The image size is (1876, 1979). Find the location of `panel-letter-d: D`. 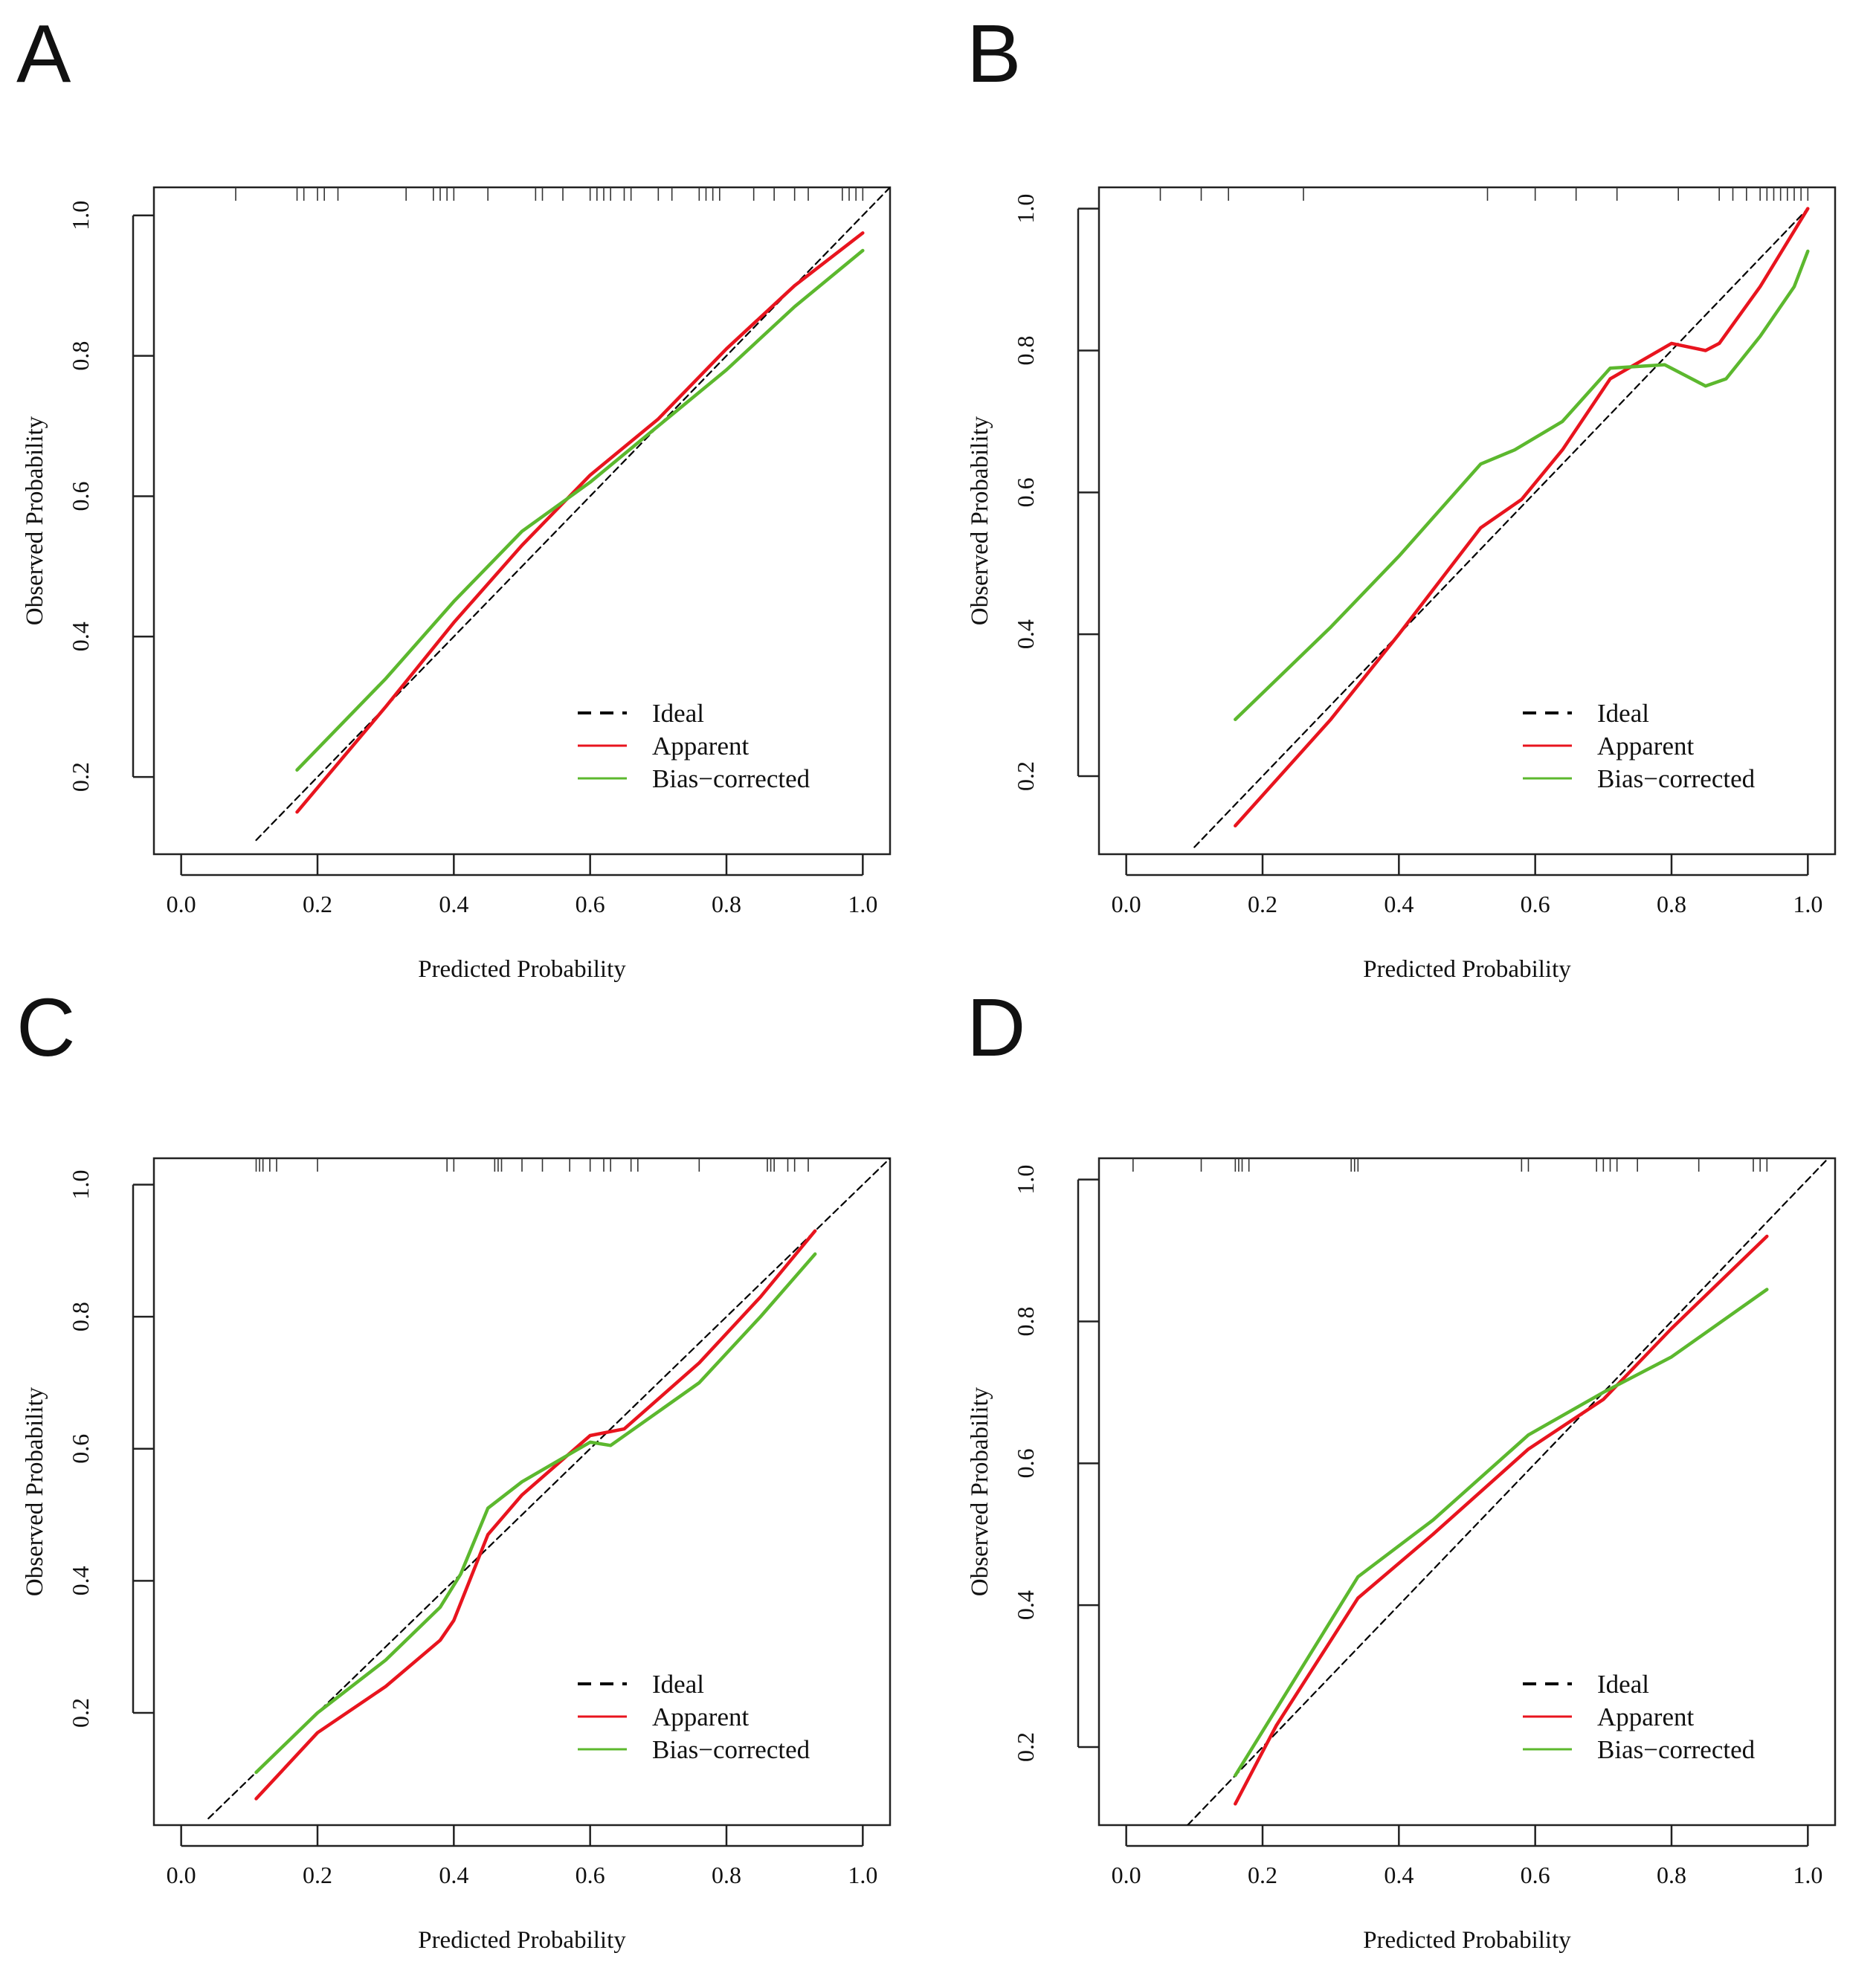

panel-letter-d: D is located at coordinates (996, 1028).